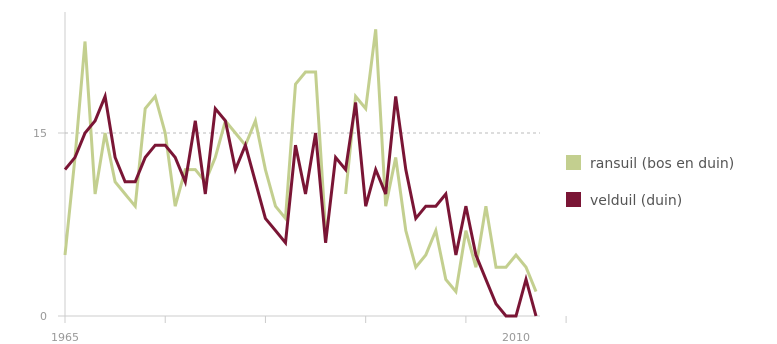 The height and width of the screenshot is (344, 777). What do you see at coordinates (40, 133) in the screenshot?
I see `y-tick-label: 15` at bounding box center [40, 133].